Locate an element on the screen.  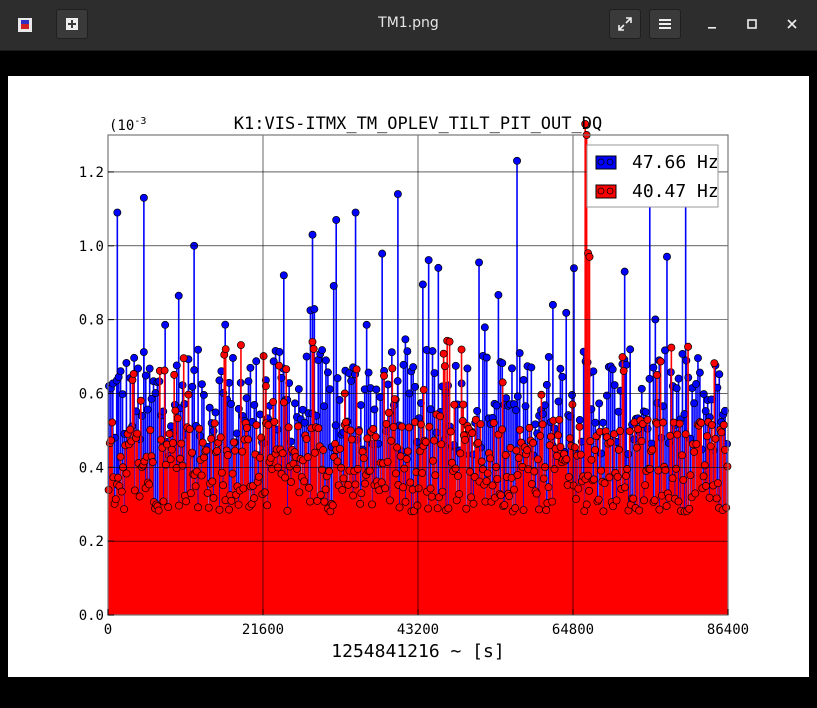
menu-button is located at coordinates (665, 24).